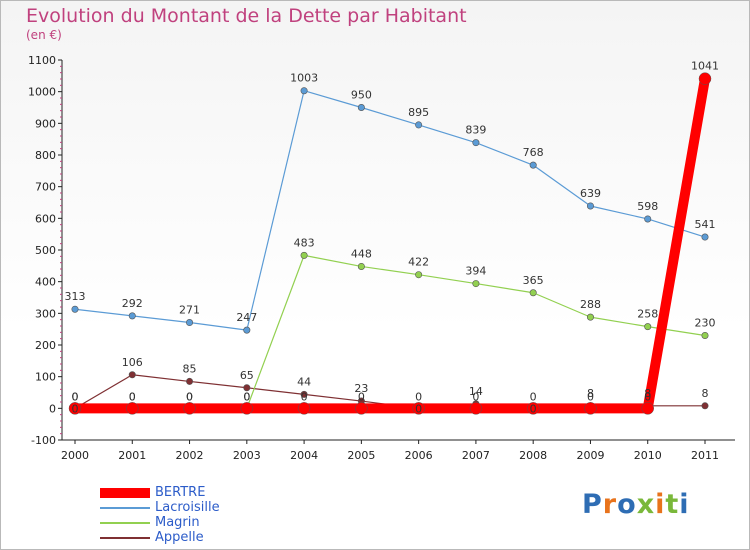 This screenshot has height=550, width=750. Describe the element at coordinates (533, 280) in the screenshot. I see `data-label-magrin: 365` at that location.